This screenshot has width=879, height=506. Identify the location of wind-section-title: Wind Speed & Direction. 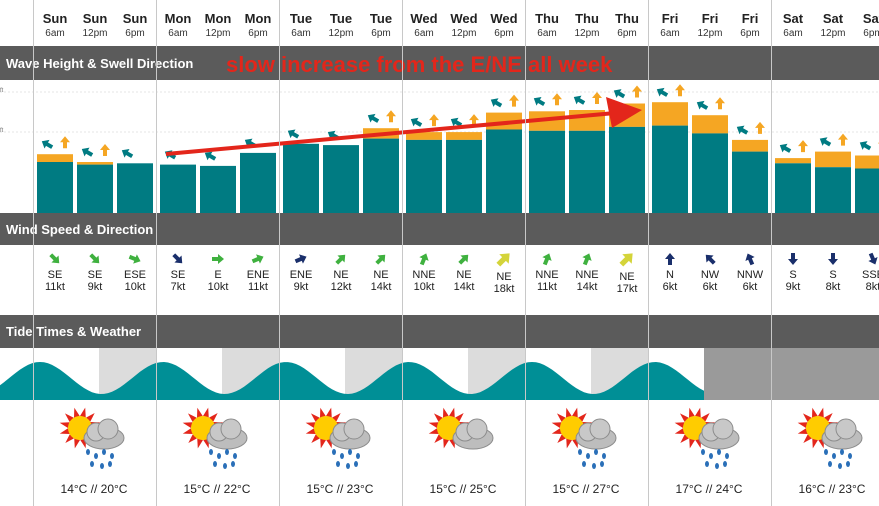
(80, 229).